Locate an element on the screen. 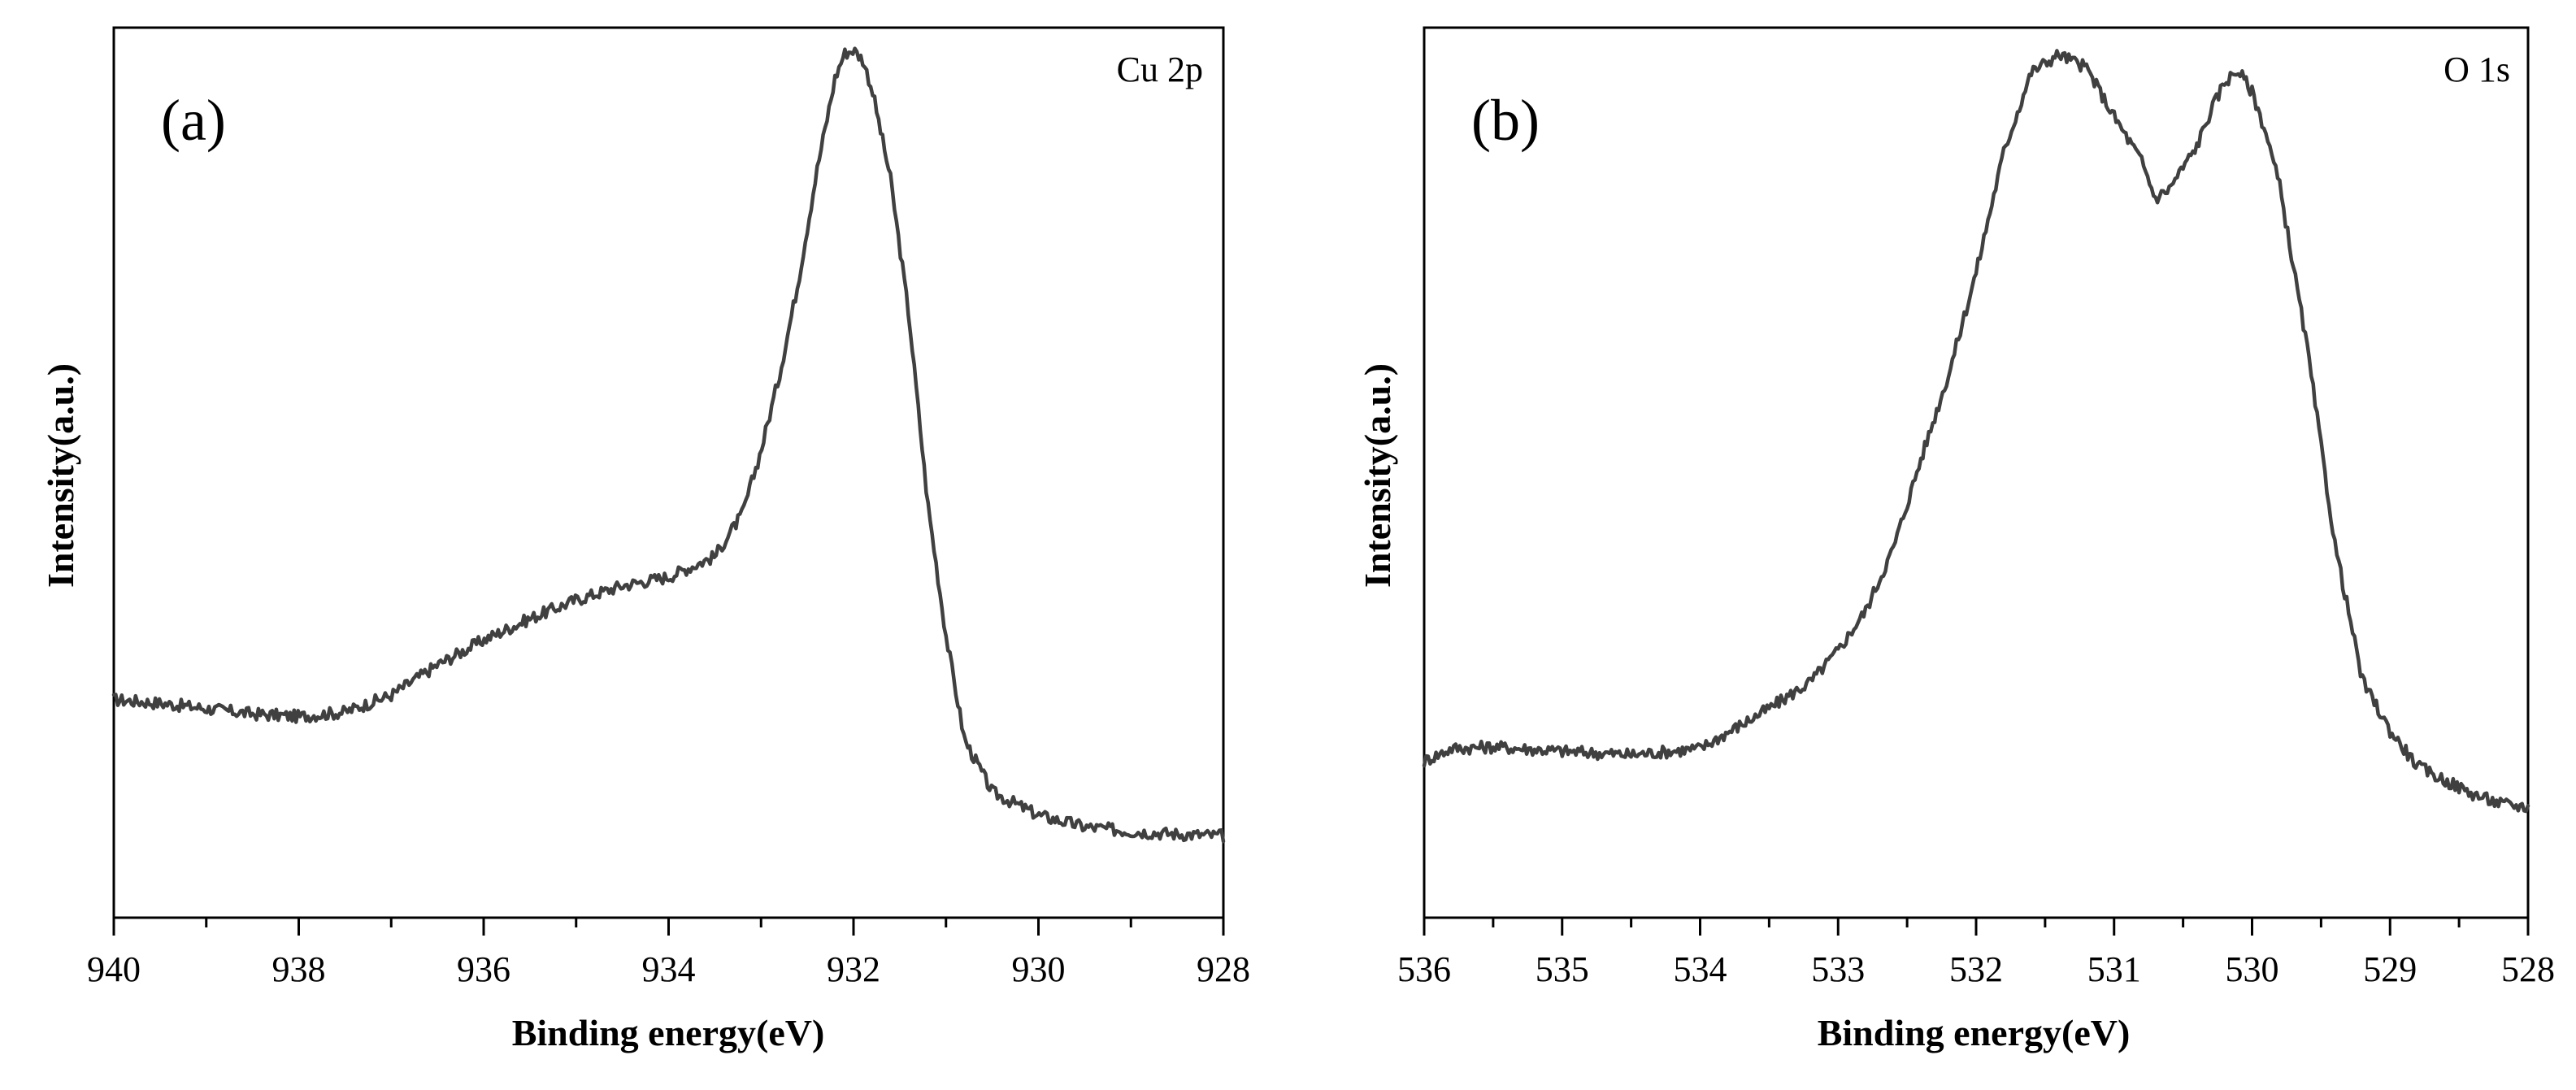 The image size is (2576, 1090). panel-b-x-axis-label: Binding energy(eV) is located at coordinates (1974, 1032).